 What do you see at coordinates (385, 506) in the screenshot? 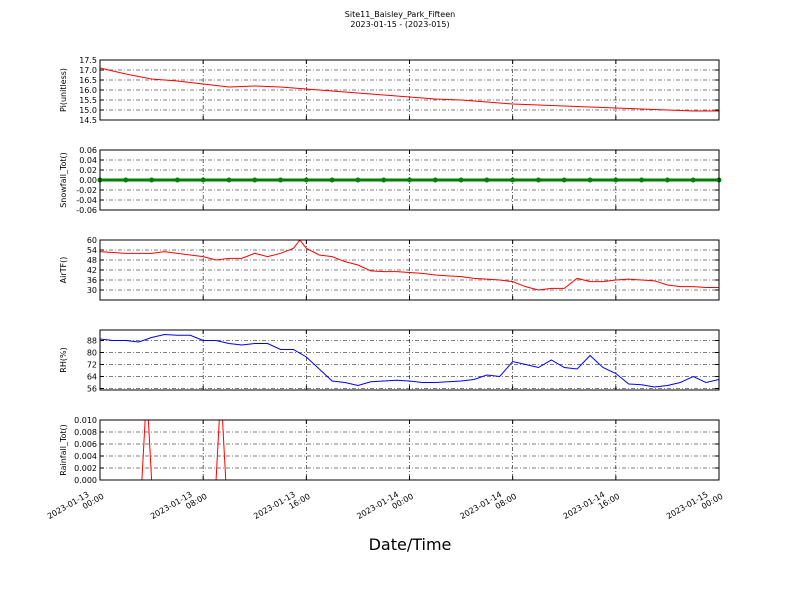
I see `x-tick-label: 2023-01-1400:00` at bounding box center [385, 506].